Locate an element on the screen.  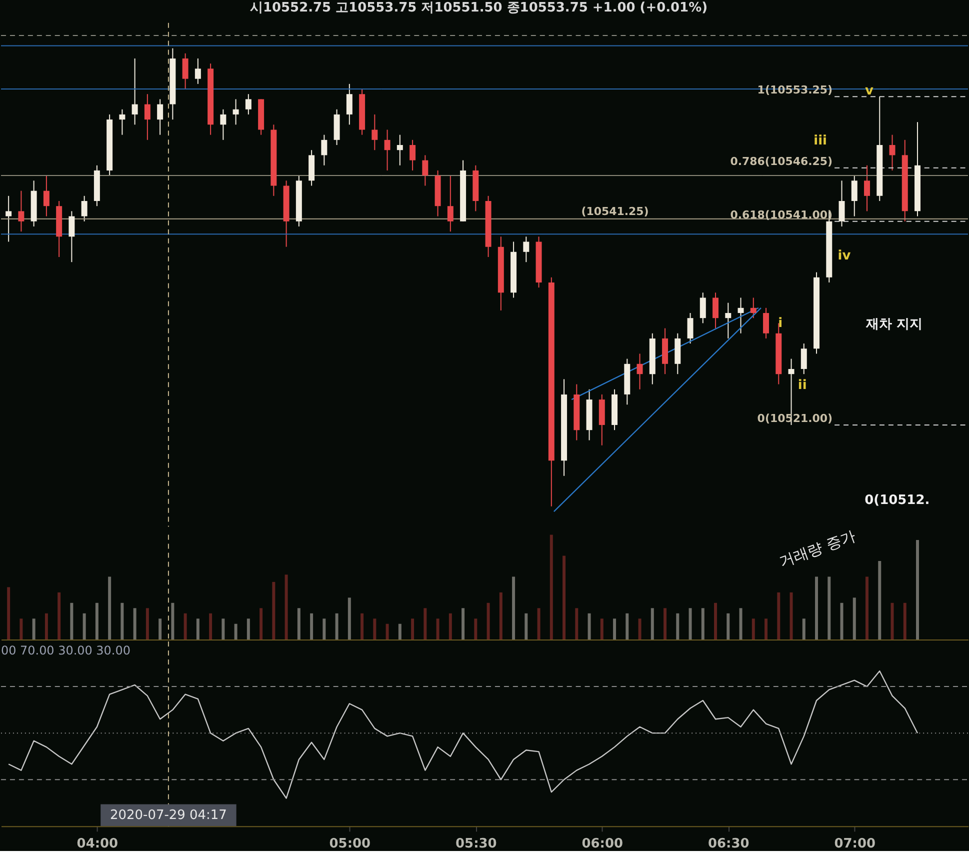
chart-title: 시10552.75 고10553.75 저10551.50 종10553.75 +1.00 (+0.01%) is located at coordinates (479, 8).